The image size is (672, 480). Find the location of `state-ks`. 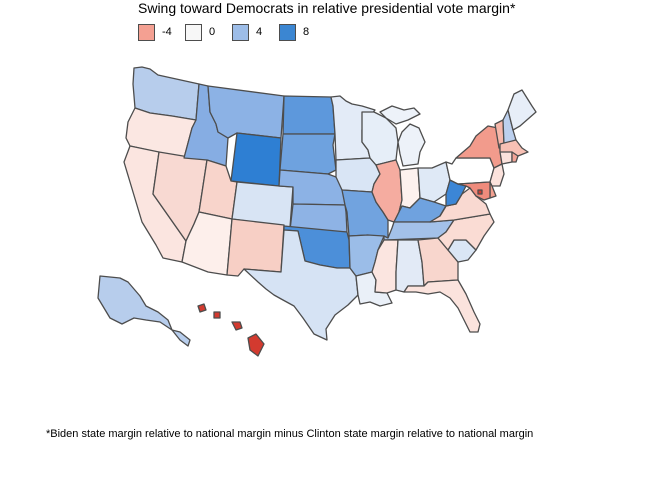

state-ks is located at coordinates (318, 218).